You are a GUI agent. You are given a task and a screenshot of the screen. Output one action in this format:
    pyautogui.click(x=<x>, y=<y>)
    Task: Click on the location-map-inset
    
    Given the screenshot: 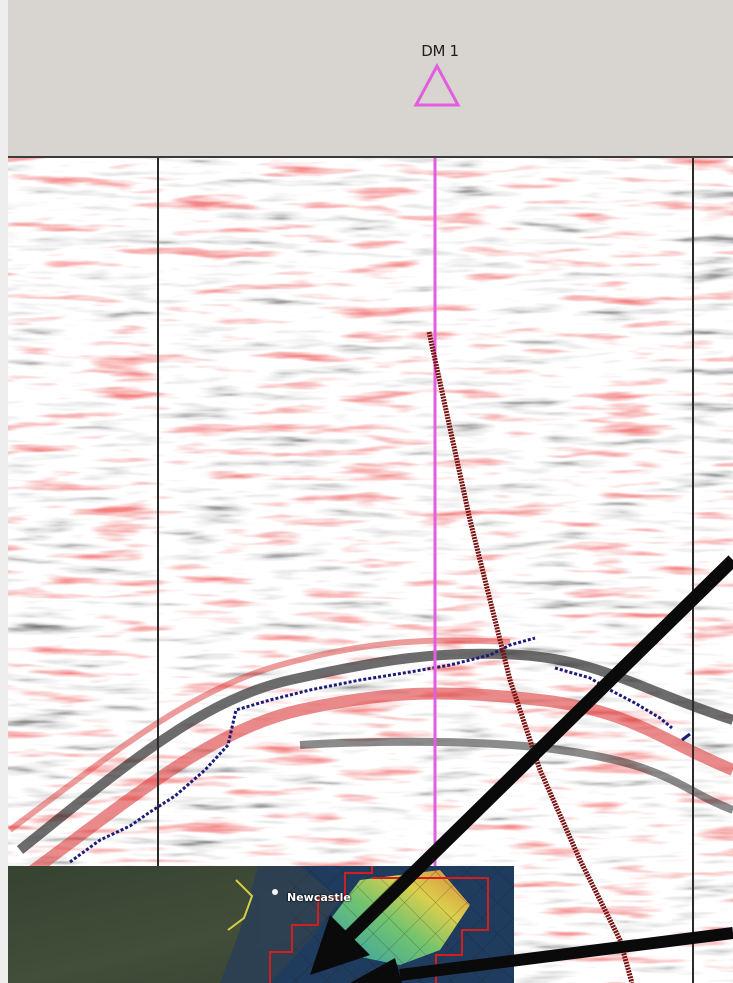 What is the action you would take?
    pyautogui.click(x=261, y=924)
    